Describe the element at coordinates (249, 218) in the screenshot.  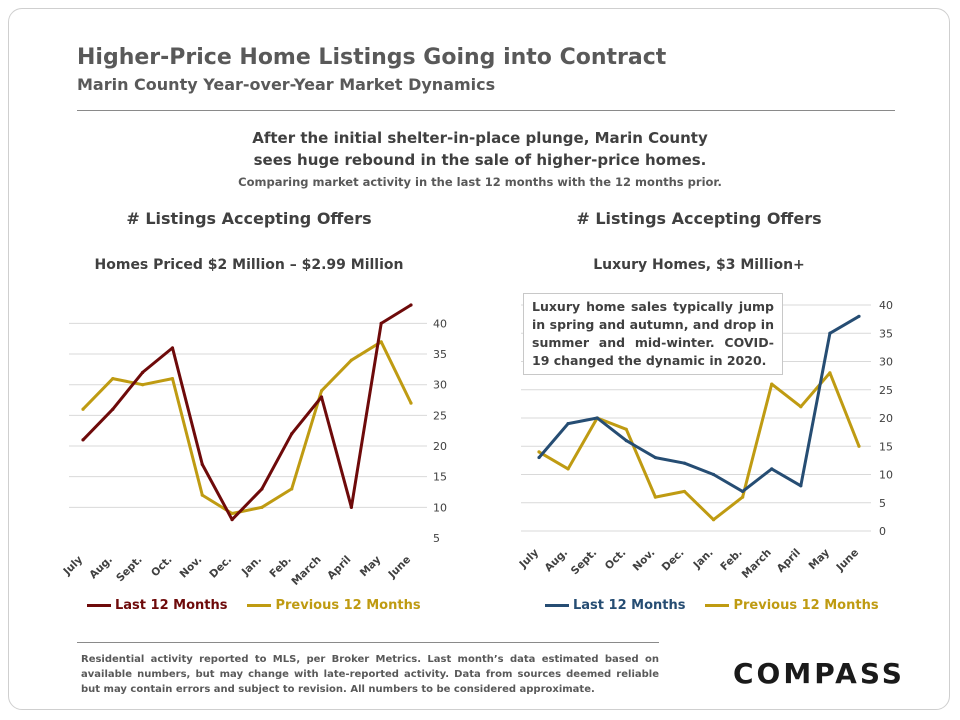
I see `left-chart-title: # Listings Accepting Offers` at that location.